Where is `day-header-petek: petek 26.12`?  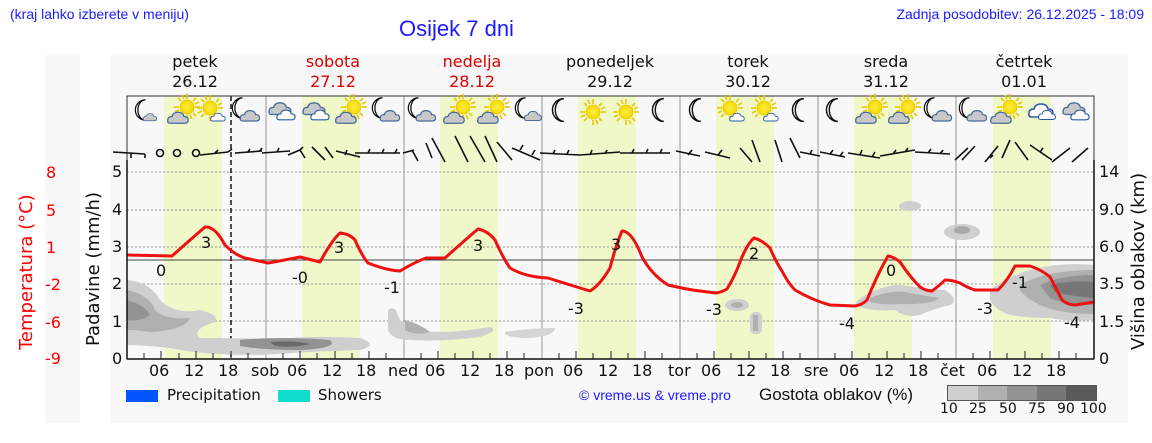
day-header-petek: petek 26.12 is located at coordinates (195, 71).